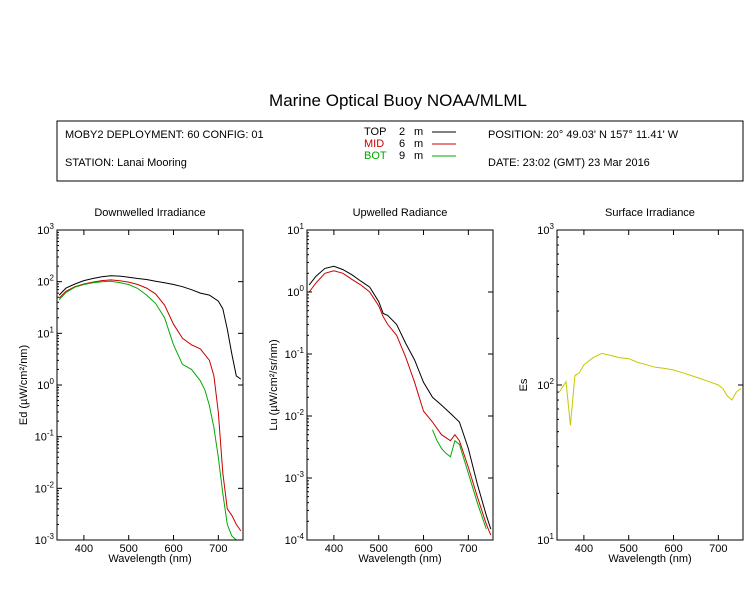 The width and height of the screenshot is (750, 600). I want to click on y-axis-label: Lu (µW/cm²/sr/nm), so click(274, 384).